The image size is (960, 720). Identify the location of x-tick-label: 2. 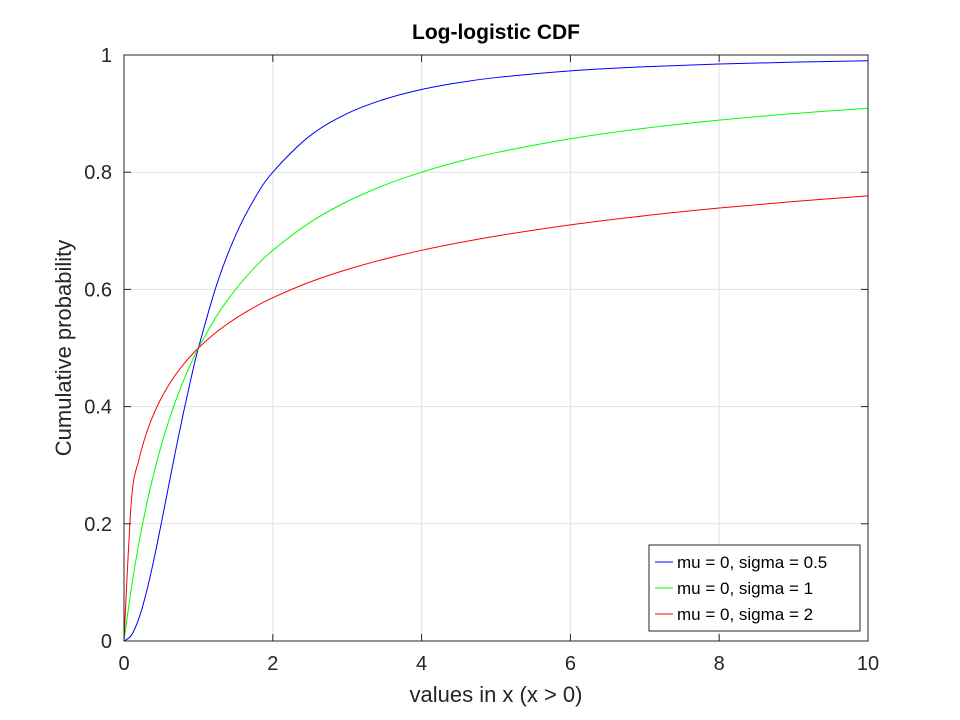
(272, 664).